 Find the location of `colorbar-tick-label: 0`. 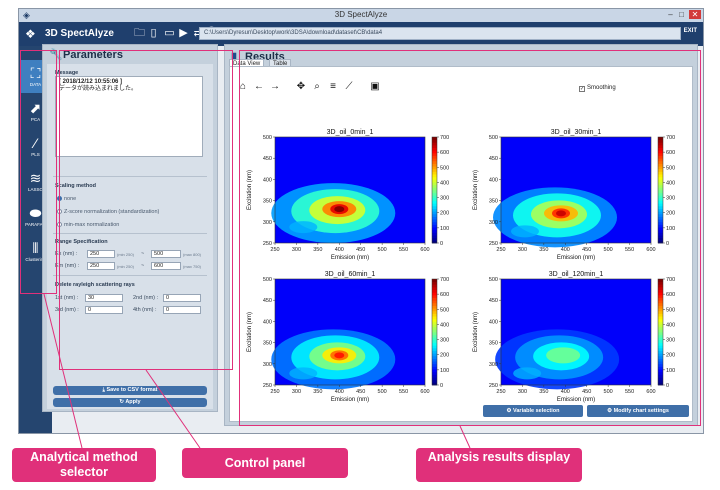

colorbar-tick-label: 0 is located at coordinates (667, 244).